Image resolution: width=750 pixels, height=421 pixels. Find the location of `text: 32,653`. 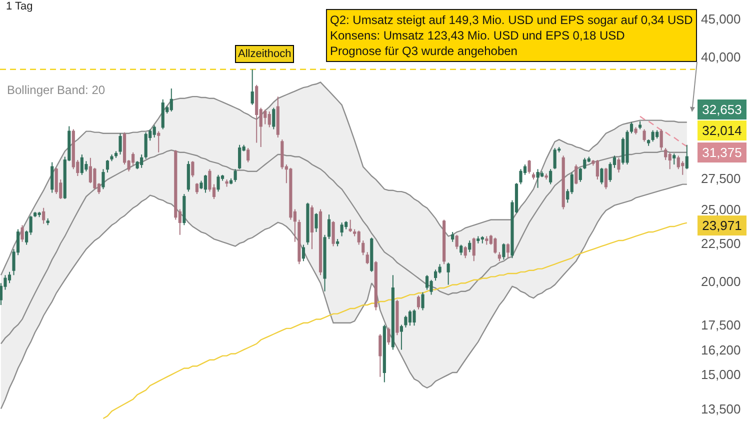

text: 32,653 is located at coordinates (722, 109).